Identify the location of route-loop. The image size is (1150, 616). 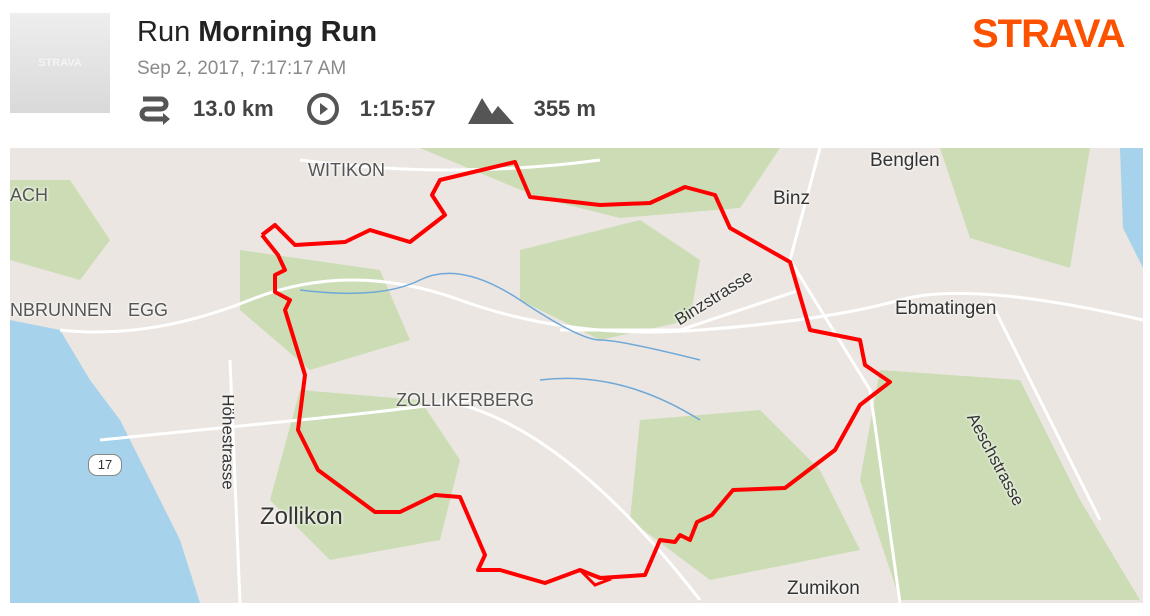
(595, 577).